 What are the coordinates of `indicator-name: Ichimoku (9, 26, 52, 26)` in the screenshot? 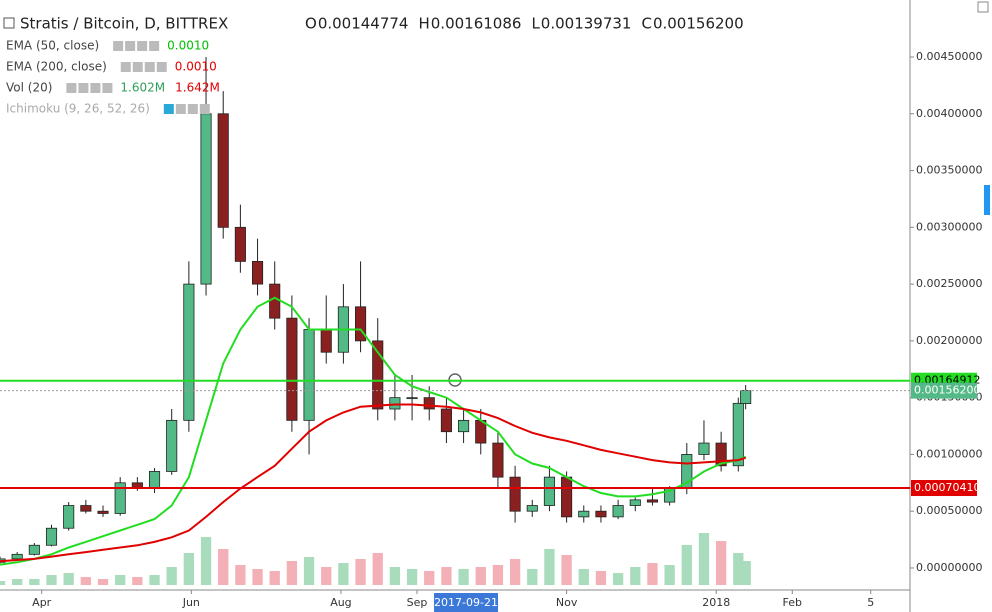 It's located at (78, 109).